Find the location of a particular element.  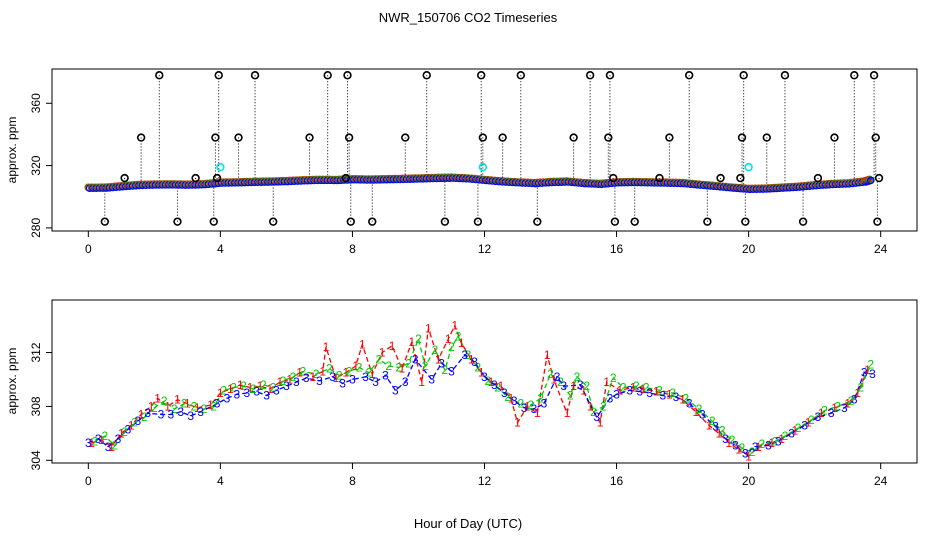

y-tick-label: 312 is located at coordinates (36, 352).